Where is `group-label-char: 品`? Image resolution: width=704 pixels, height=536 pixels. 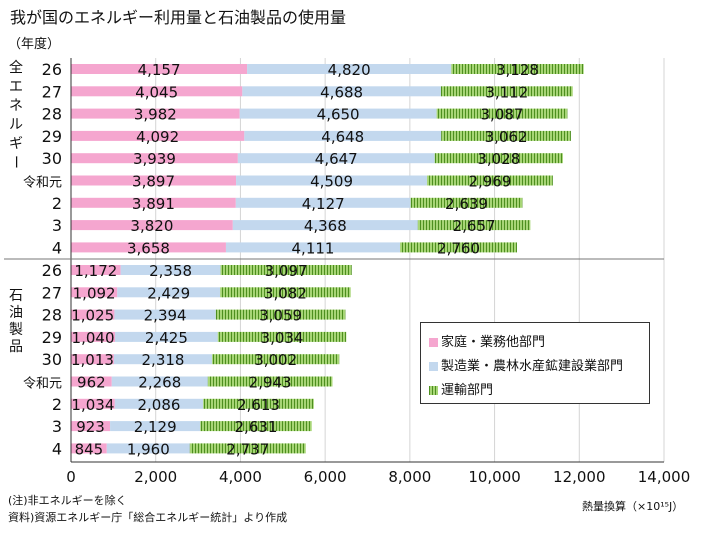
group-label-char: 品 is located at coordinates (16, 347).